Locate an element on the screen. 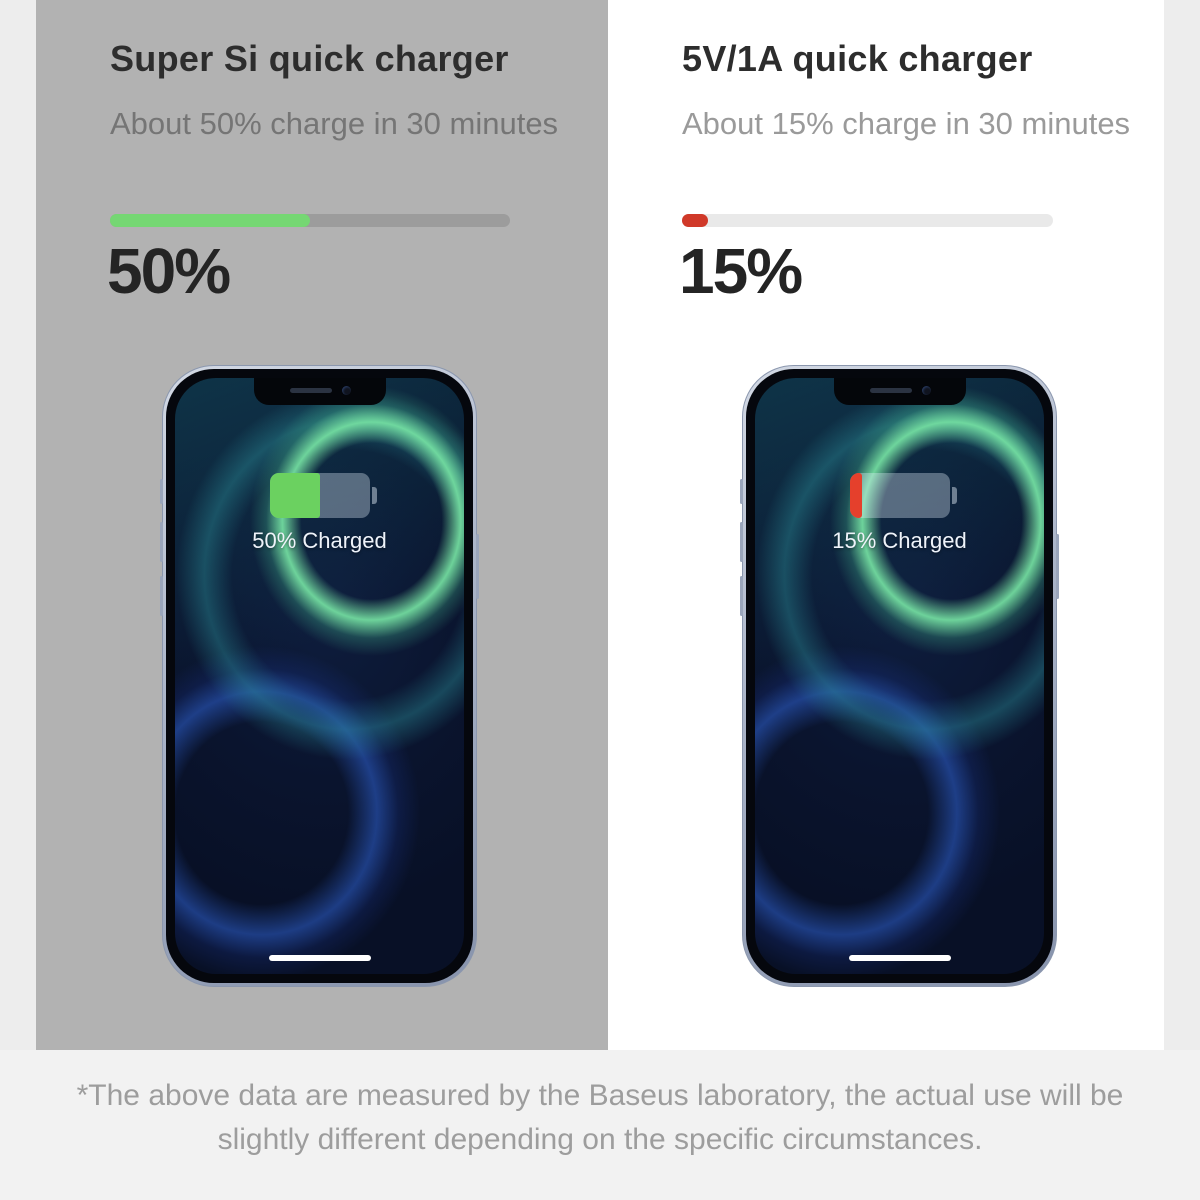 This screenshot has width=1200, height=1200. right-margin-strip is located at coordinates (1182, 525).